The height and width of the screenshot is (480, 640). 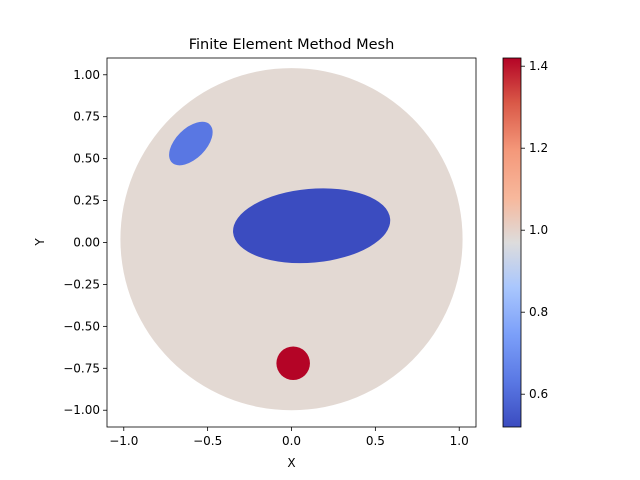 I want to click on y-tick-label: 1.00, so click(x=86, y=75).